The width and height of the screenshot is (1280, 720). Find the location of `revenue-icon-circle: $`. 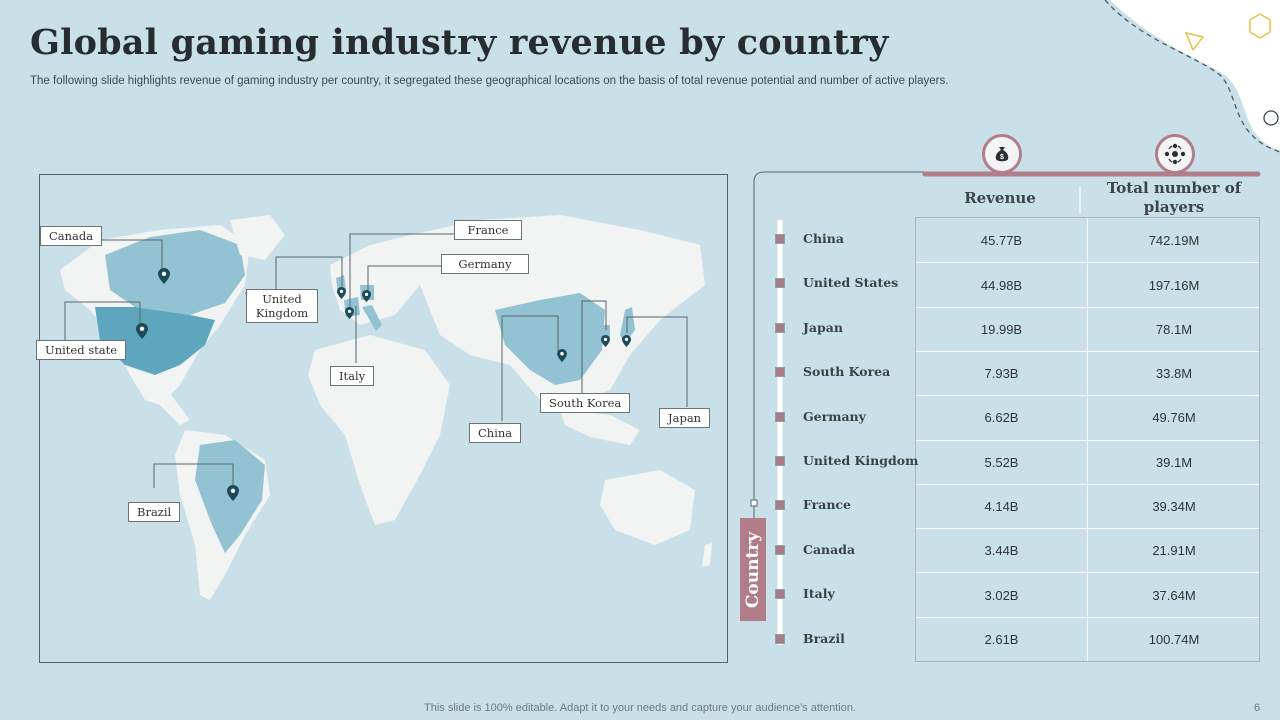

revenue-icon-circle: $ is located at coordinates (1002, 154).